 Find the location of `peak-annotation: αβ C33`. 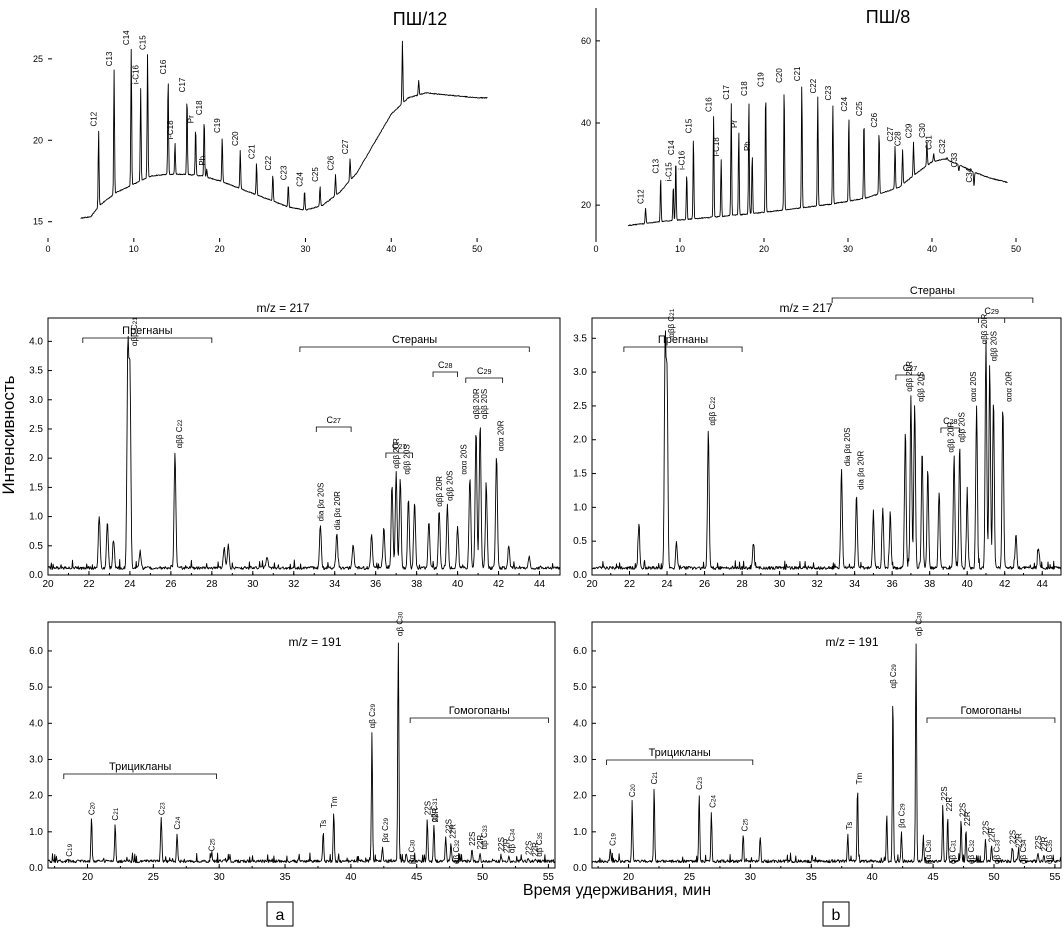

peak-annotation: αβ C33 is located at coordinates (996, 851).